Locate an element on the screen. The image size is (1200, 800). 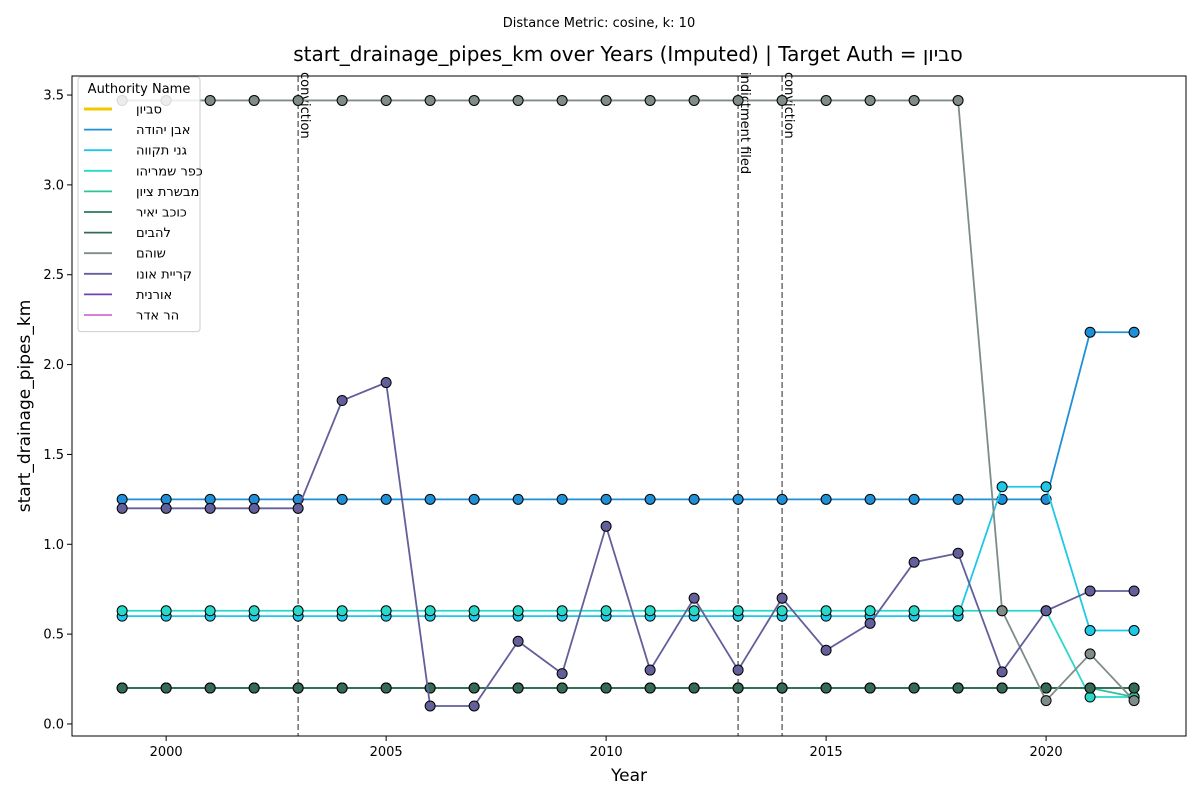
y-tick-label: 3.0 is located at coordinates (53, 185).